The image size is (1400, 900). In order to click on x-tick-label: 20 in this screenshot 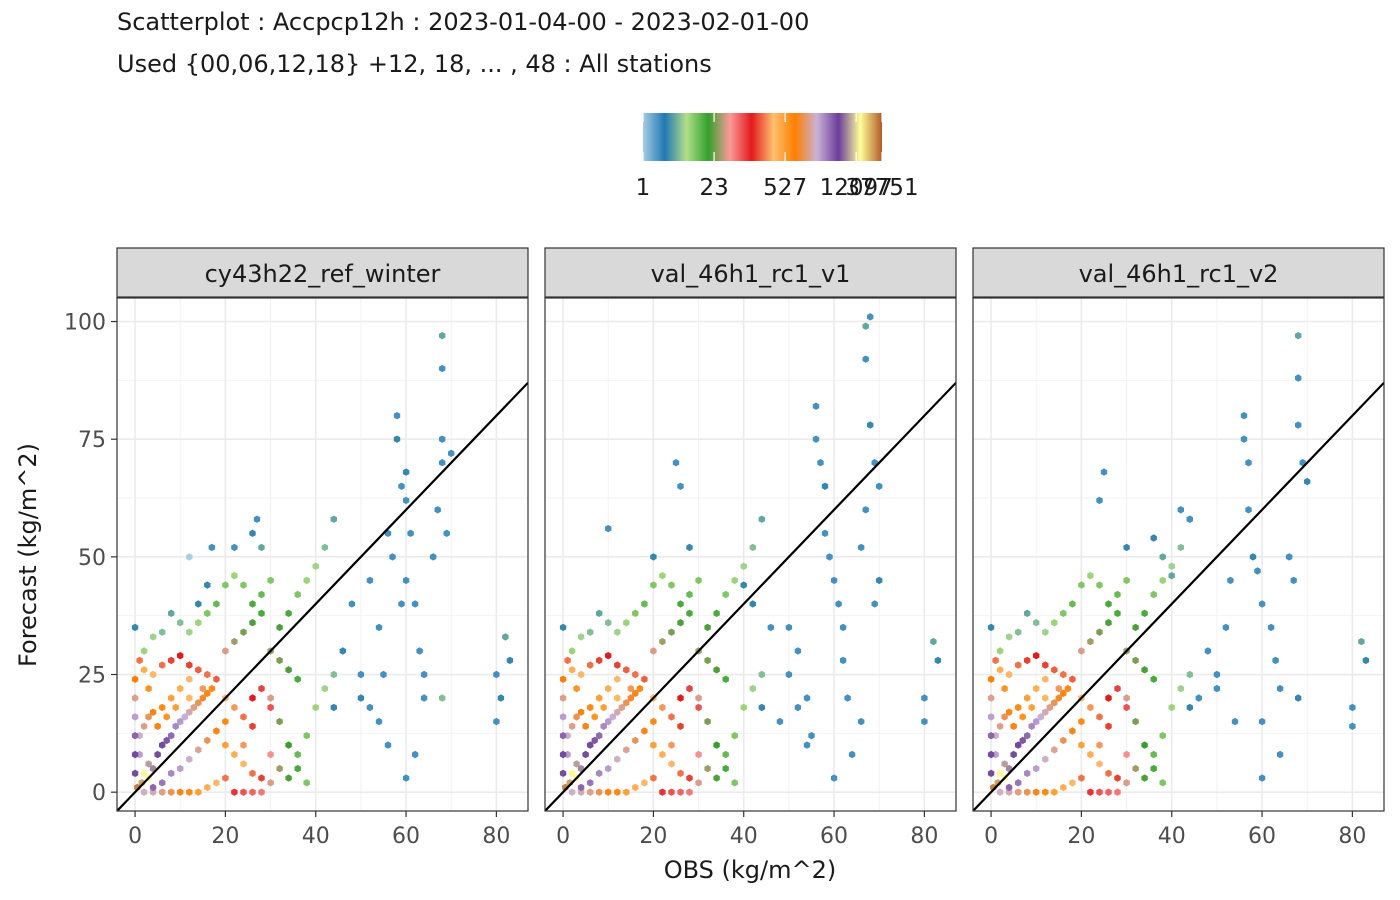, I will do `click(653, 836)`.